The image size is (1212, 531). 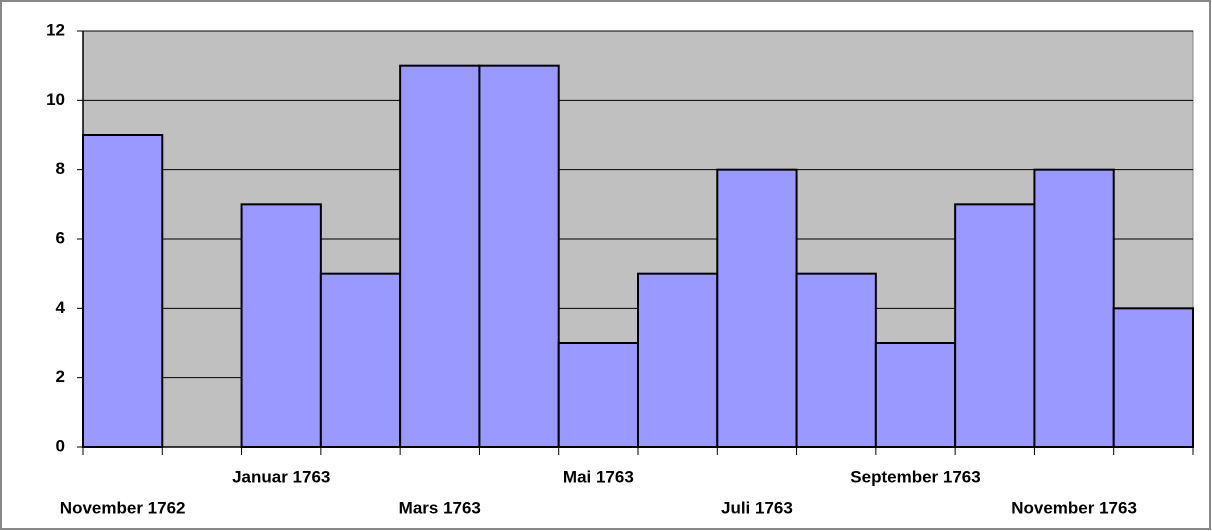 What do you see at coordinates (440, 507) in the screenshot?
I see `x-tick-label: Mars 1763` at bounding box center [440, 507].